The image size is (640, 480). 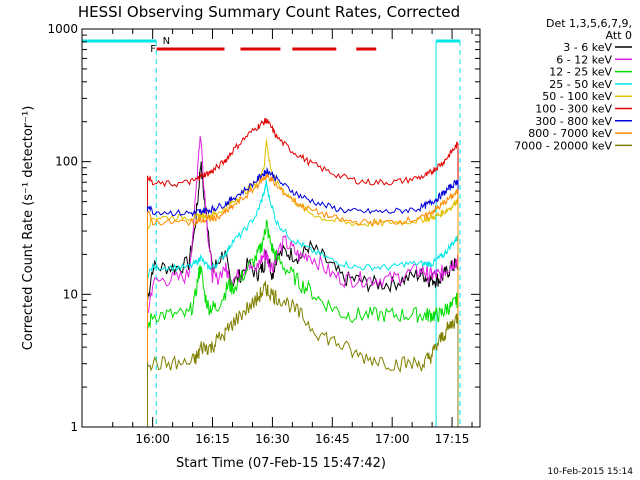 I want to click on legend-label: 100 - 300 keV, so click(x=573, y=109).